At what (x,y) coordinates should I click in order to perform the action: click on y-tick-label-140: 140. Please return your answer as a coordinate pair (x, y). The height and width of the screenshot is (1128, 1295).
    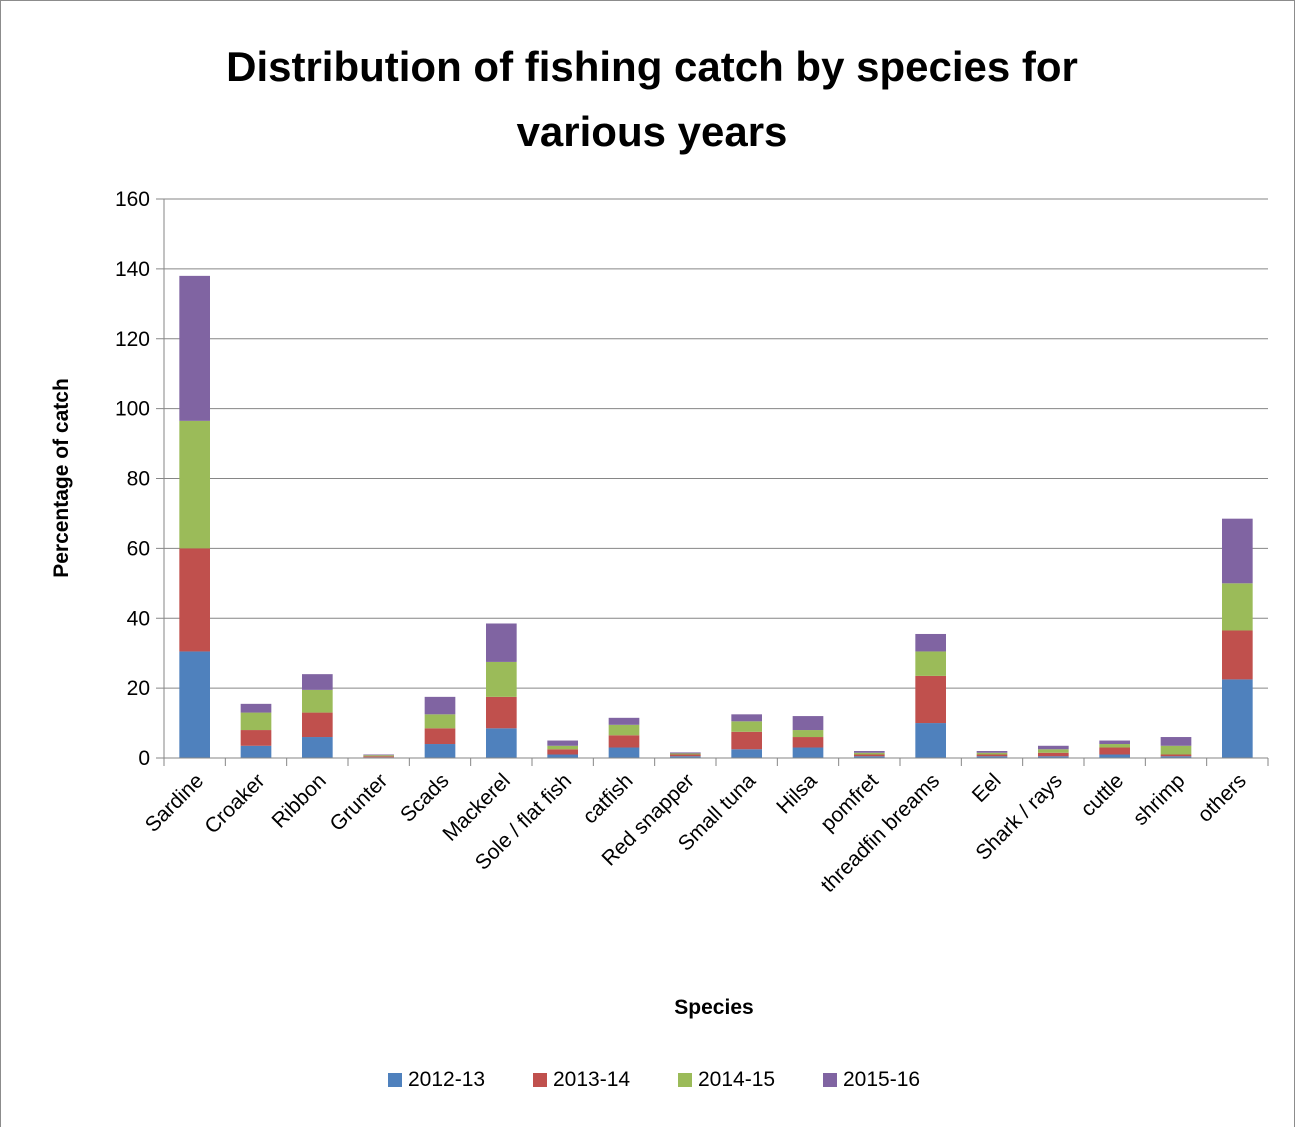
    Looking at the image, I should click on (132, 269).